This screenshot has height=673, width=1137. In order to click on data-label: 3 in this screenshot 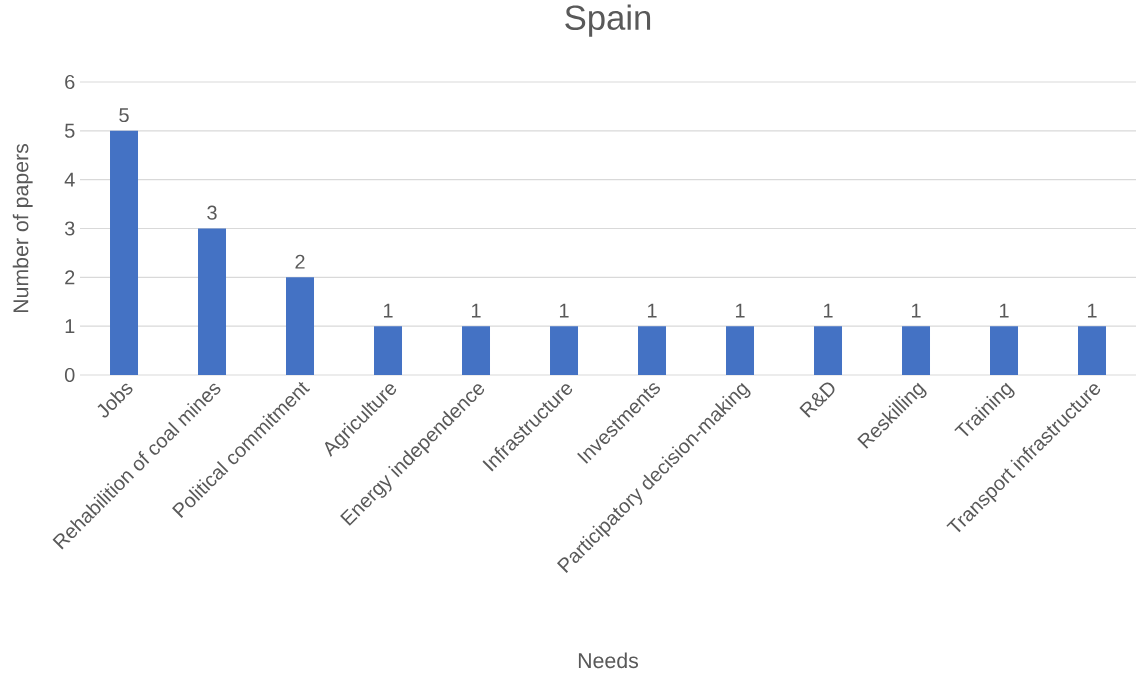, I will do `click(212, 212)`.